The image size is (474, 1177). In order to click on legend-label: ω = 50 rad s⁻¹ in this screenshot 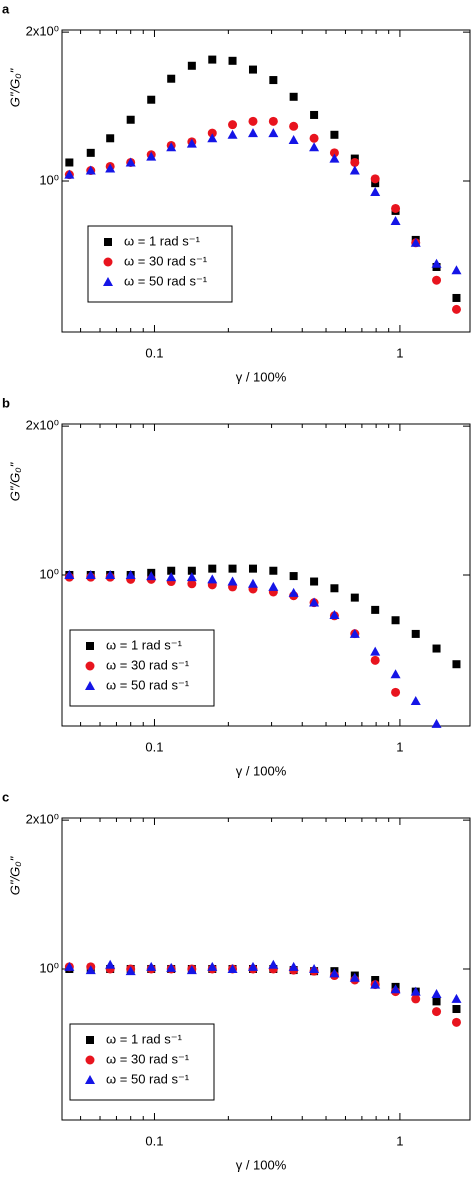, I will do `click(148, 684)`.